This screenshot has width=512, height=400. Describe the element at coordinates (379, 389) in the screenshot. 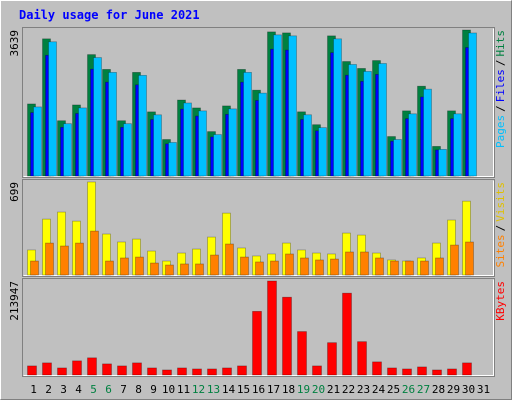

I see `x-tick-label: 24` at that location.